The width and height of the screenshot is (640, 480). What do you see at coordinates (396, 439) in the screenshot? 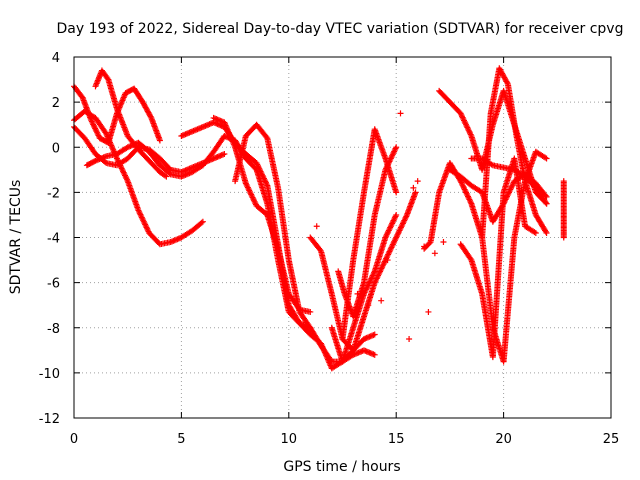
I see `x-tick-label: 15` at bounding box center [396, 439].